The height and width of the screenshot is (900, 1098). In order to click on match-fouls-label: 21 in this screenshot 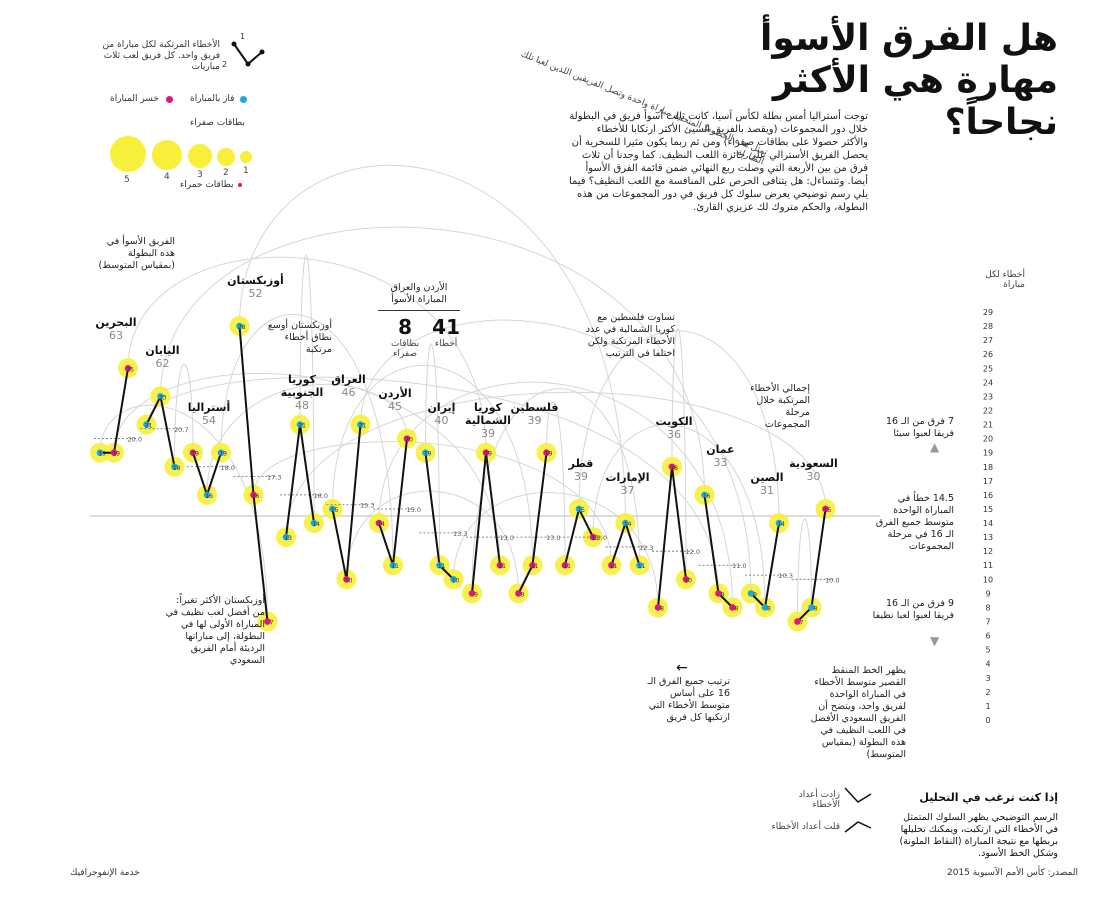, I will do `click(302, 426)`.